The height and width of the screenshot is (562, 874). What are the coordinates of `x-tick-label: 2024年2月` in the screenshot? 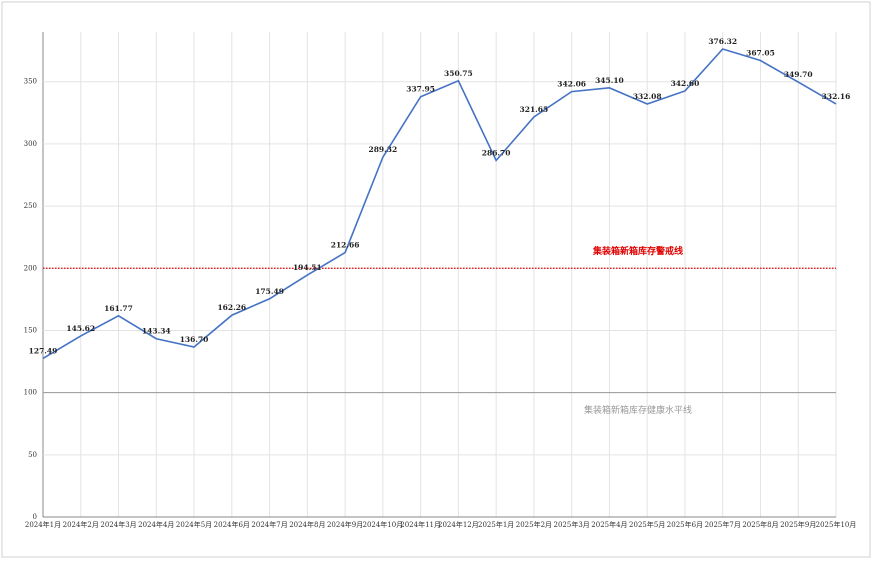 It's located at (81, 524).